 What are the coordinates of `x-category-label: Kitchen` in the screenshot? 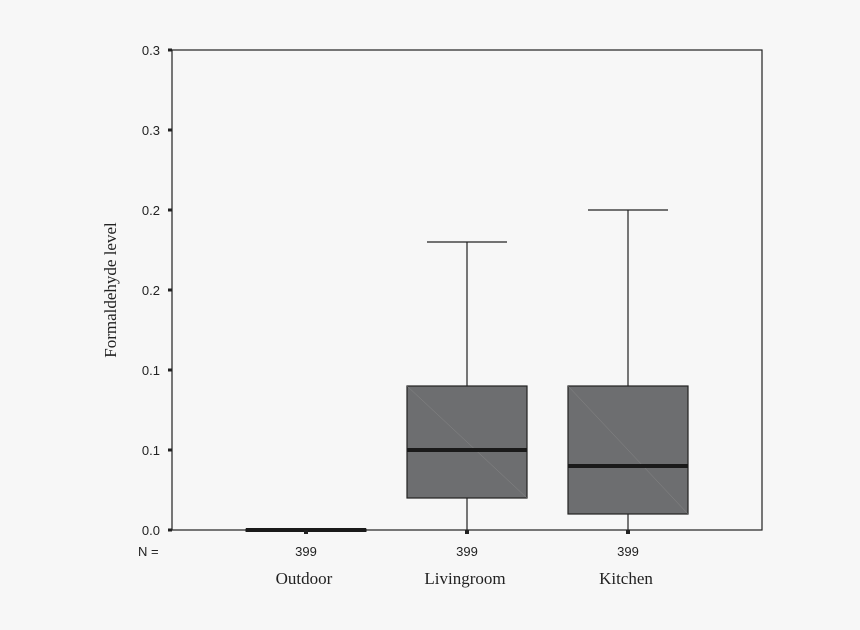 It's located at (626, 578).